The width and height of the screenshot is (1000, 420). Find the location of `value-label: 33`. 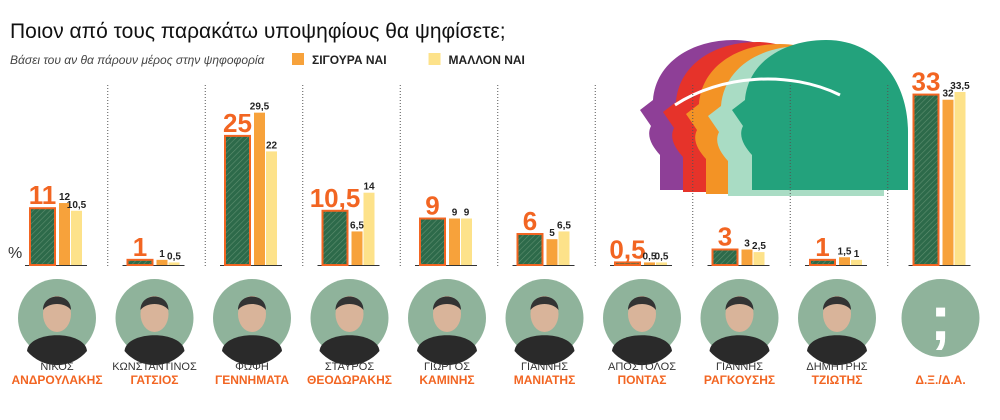

value-label: 33 is located at coordinates (926, 82).